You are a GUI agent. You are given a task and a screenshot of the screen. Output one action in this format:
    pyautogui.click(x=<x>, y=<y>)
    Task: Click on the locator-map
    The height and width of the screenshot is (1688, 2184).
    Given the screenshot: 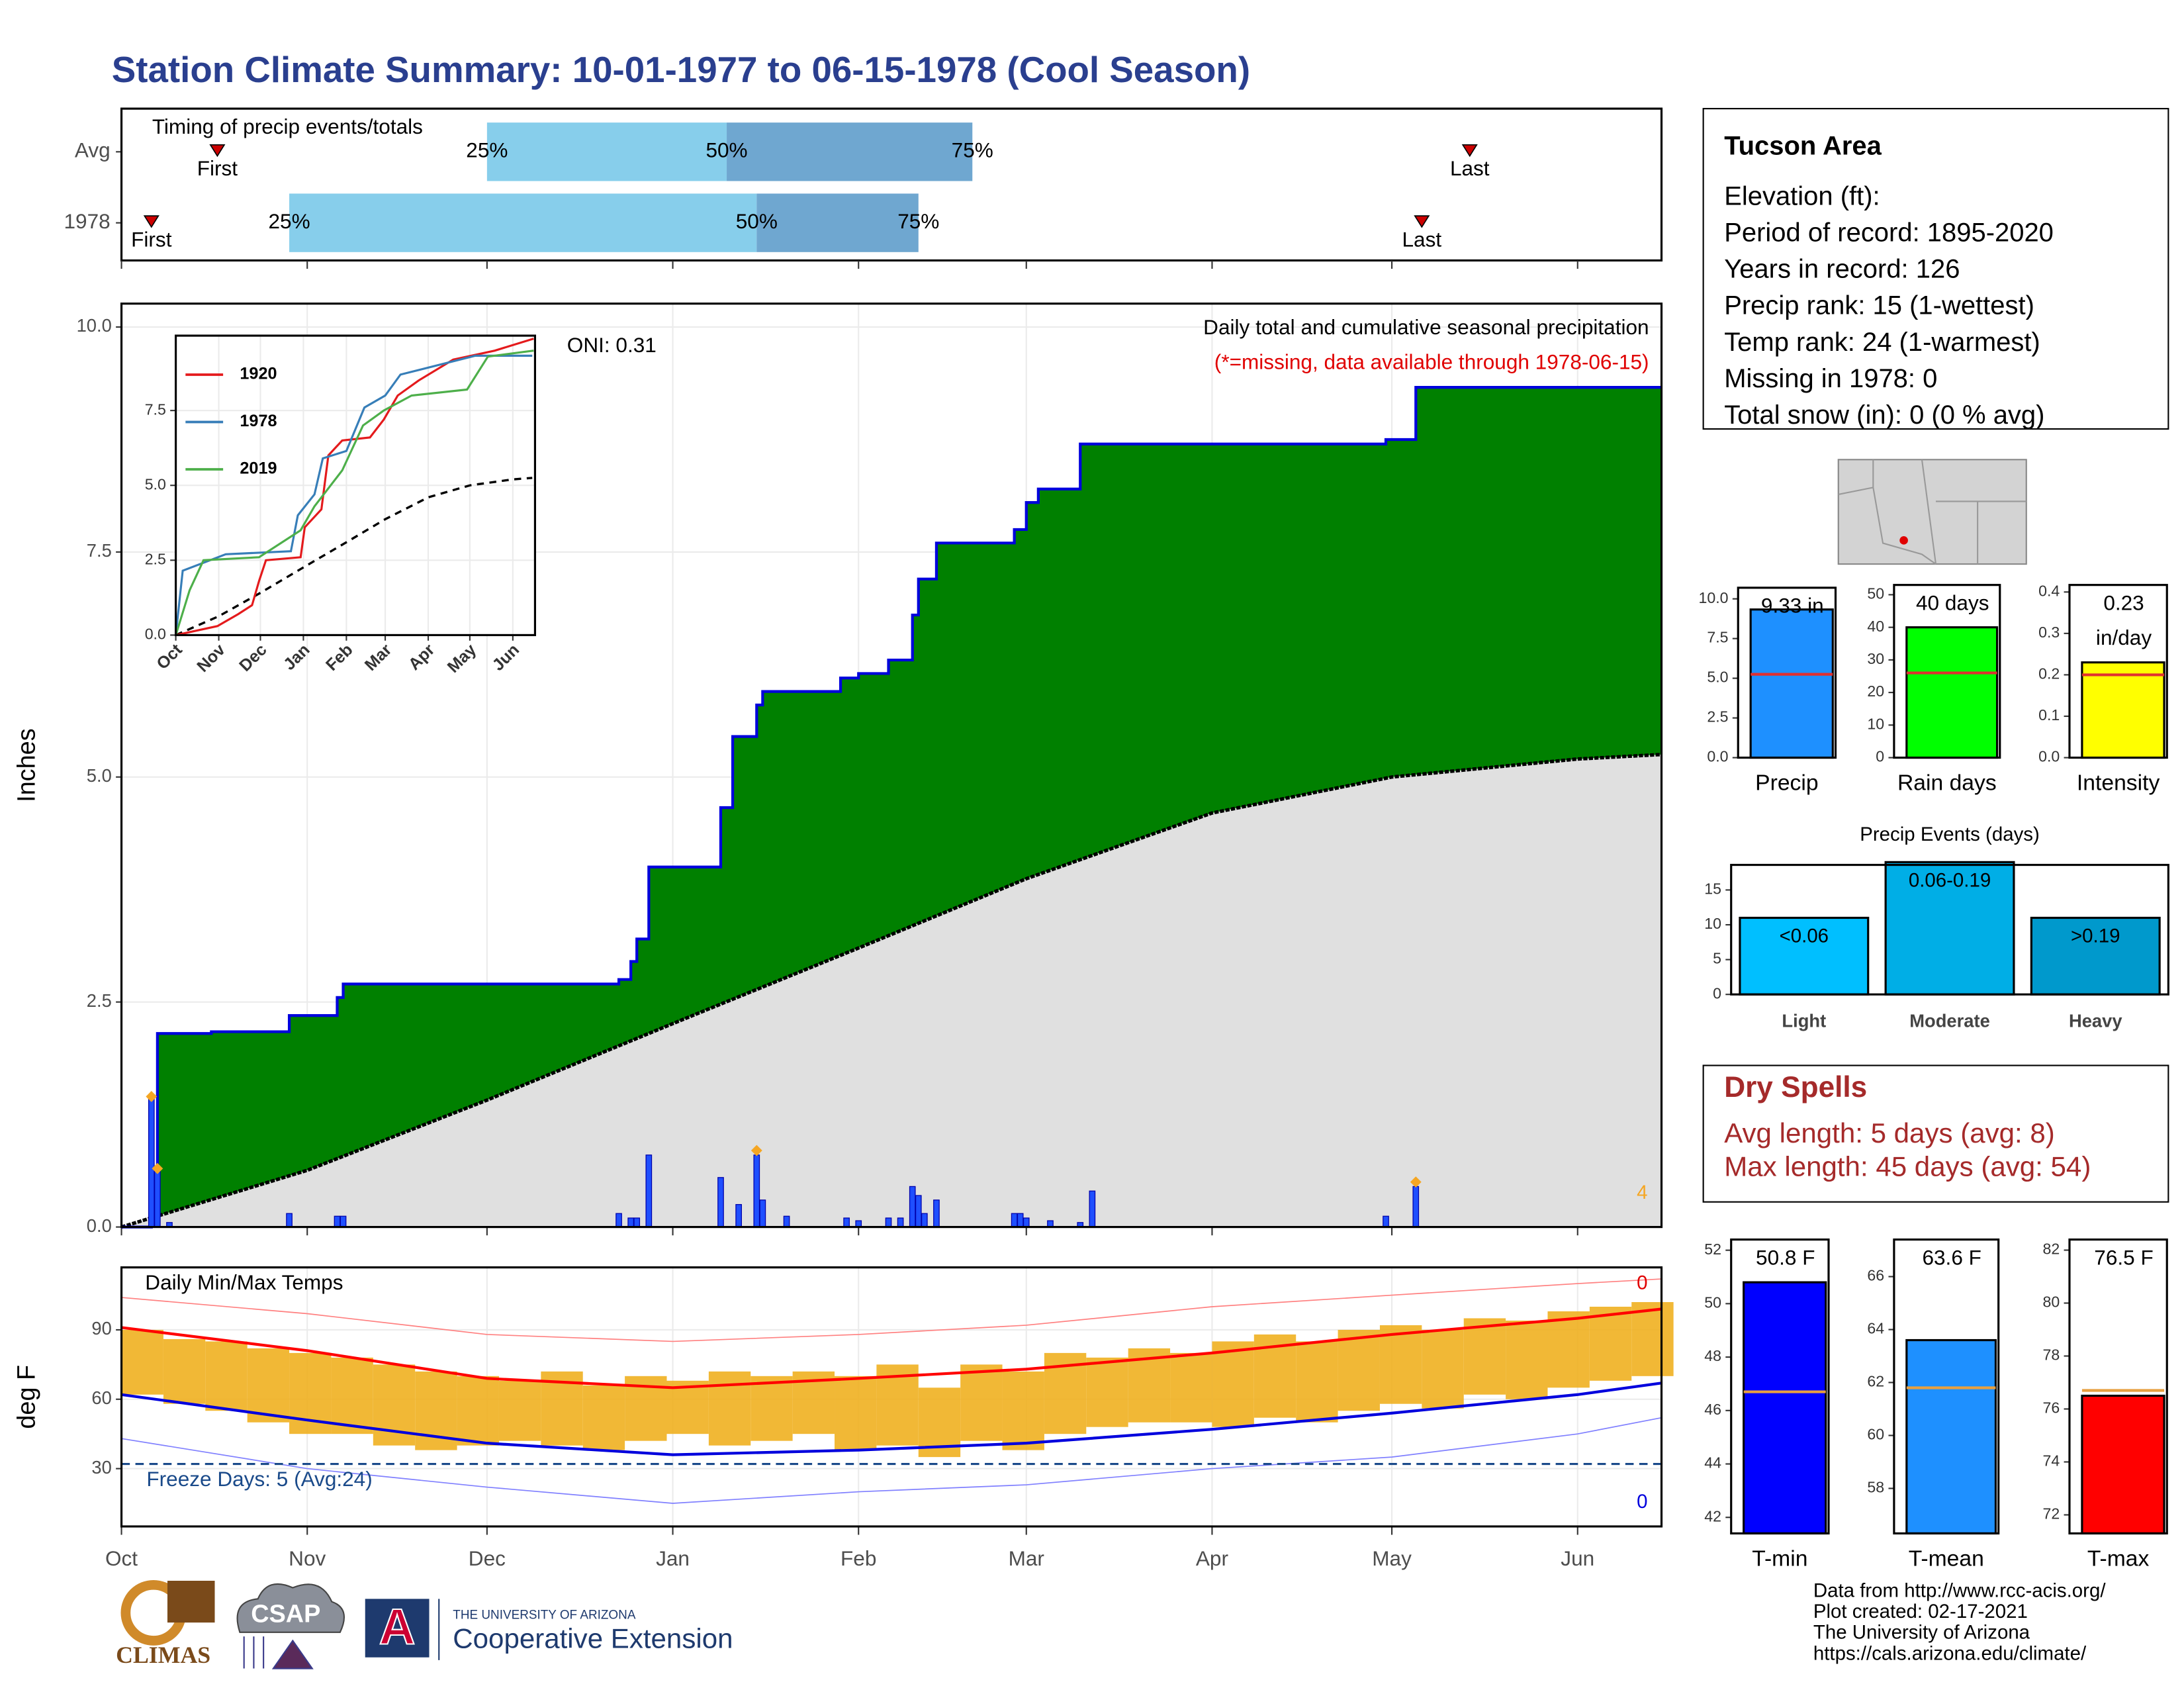 What is the action you would take?
    pyautogui.click(x=1932, y=512)
    